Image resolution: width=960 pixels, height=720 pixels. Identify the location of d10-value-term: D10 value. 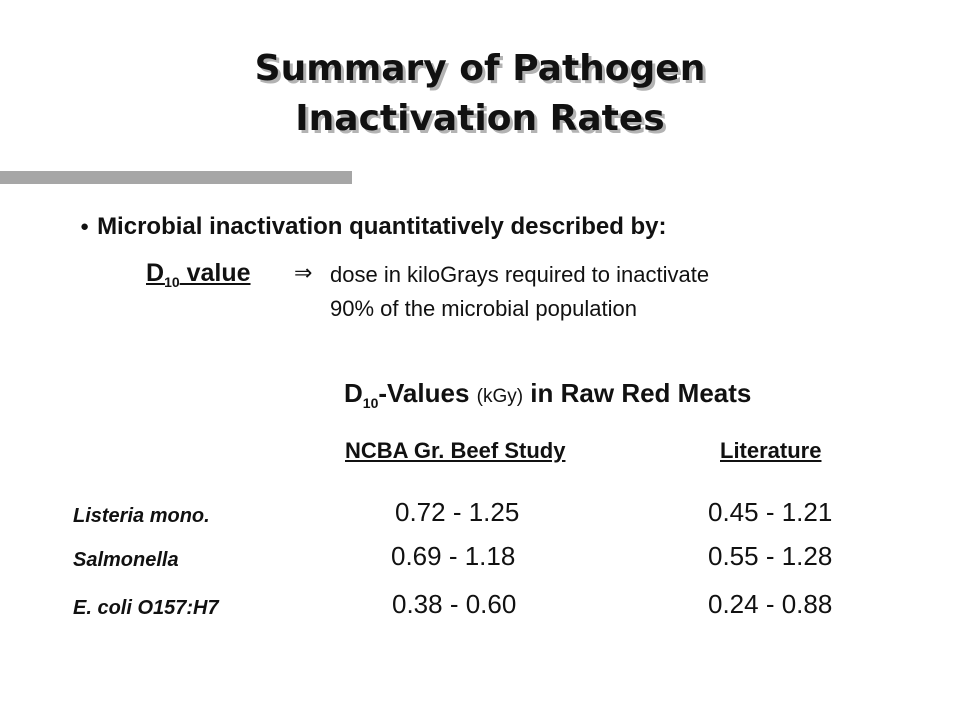
(198, 277).